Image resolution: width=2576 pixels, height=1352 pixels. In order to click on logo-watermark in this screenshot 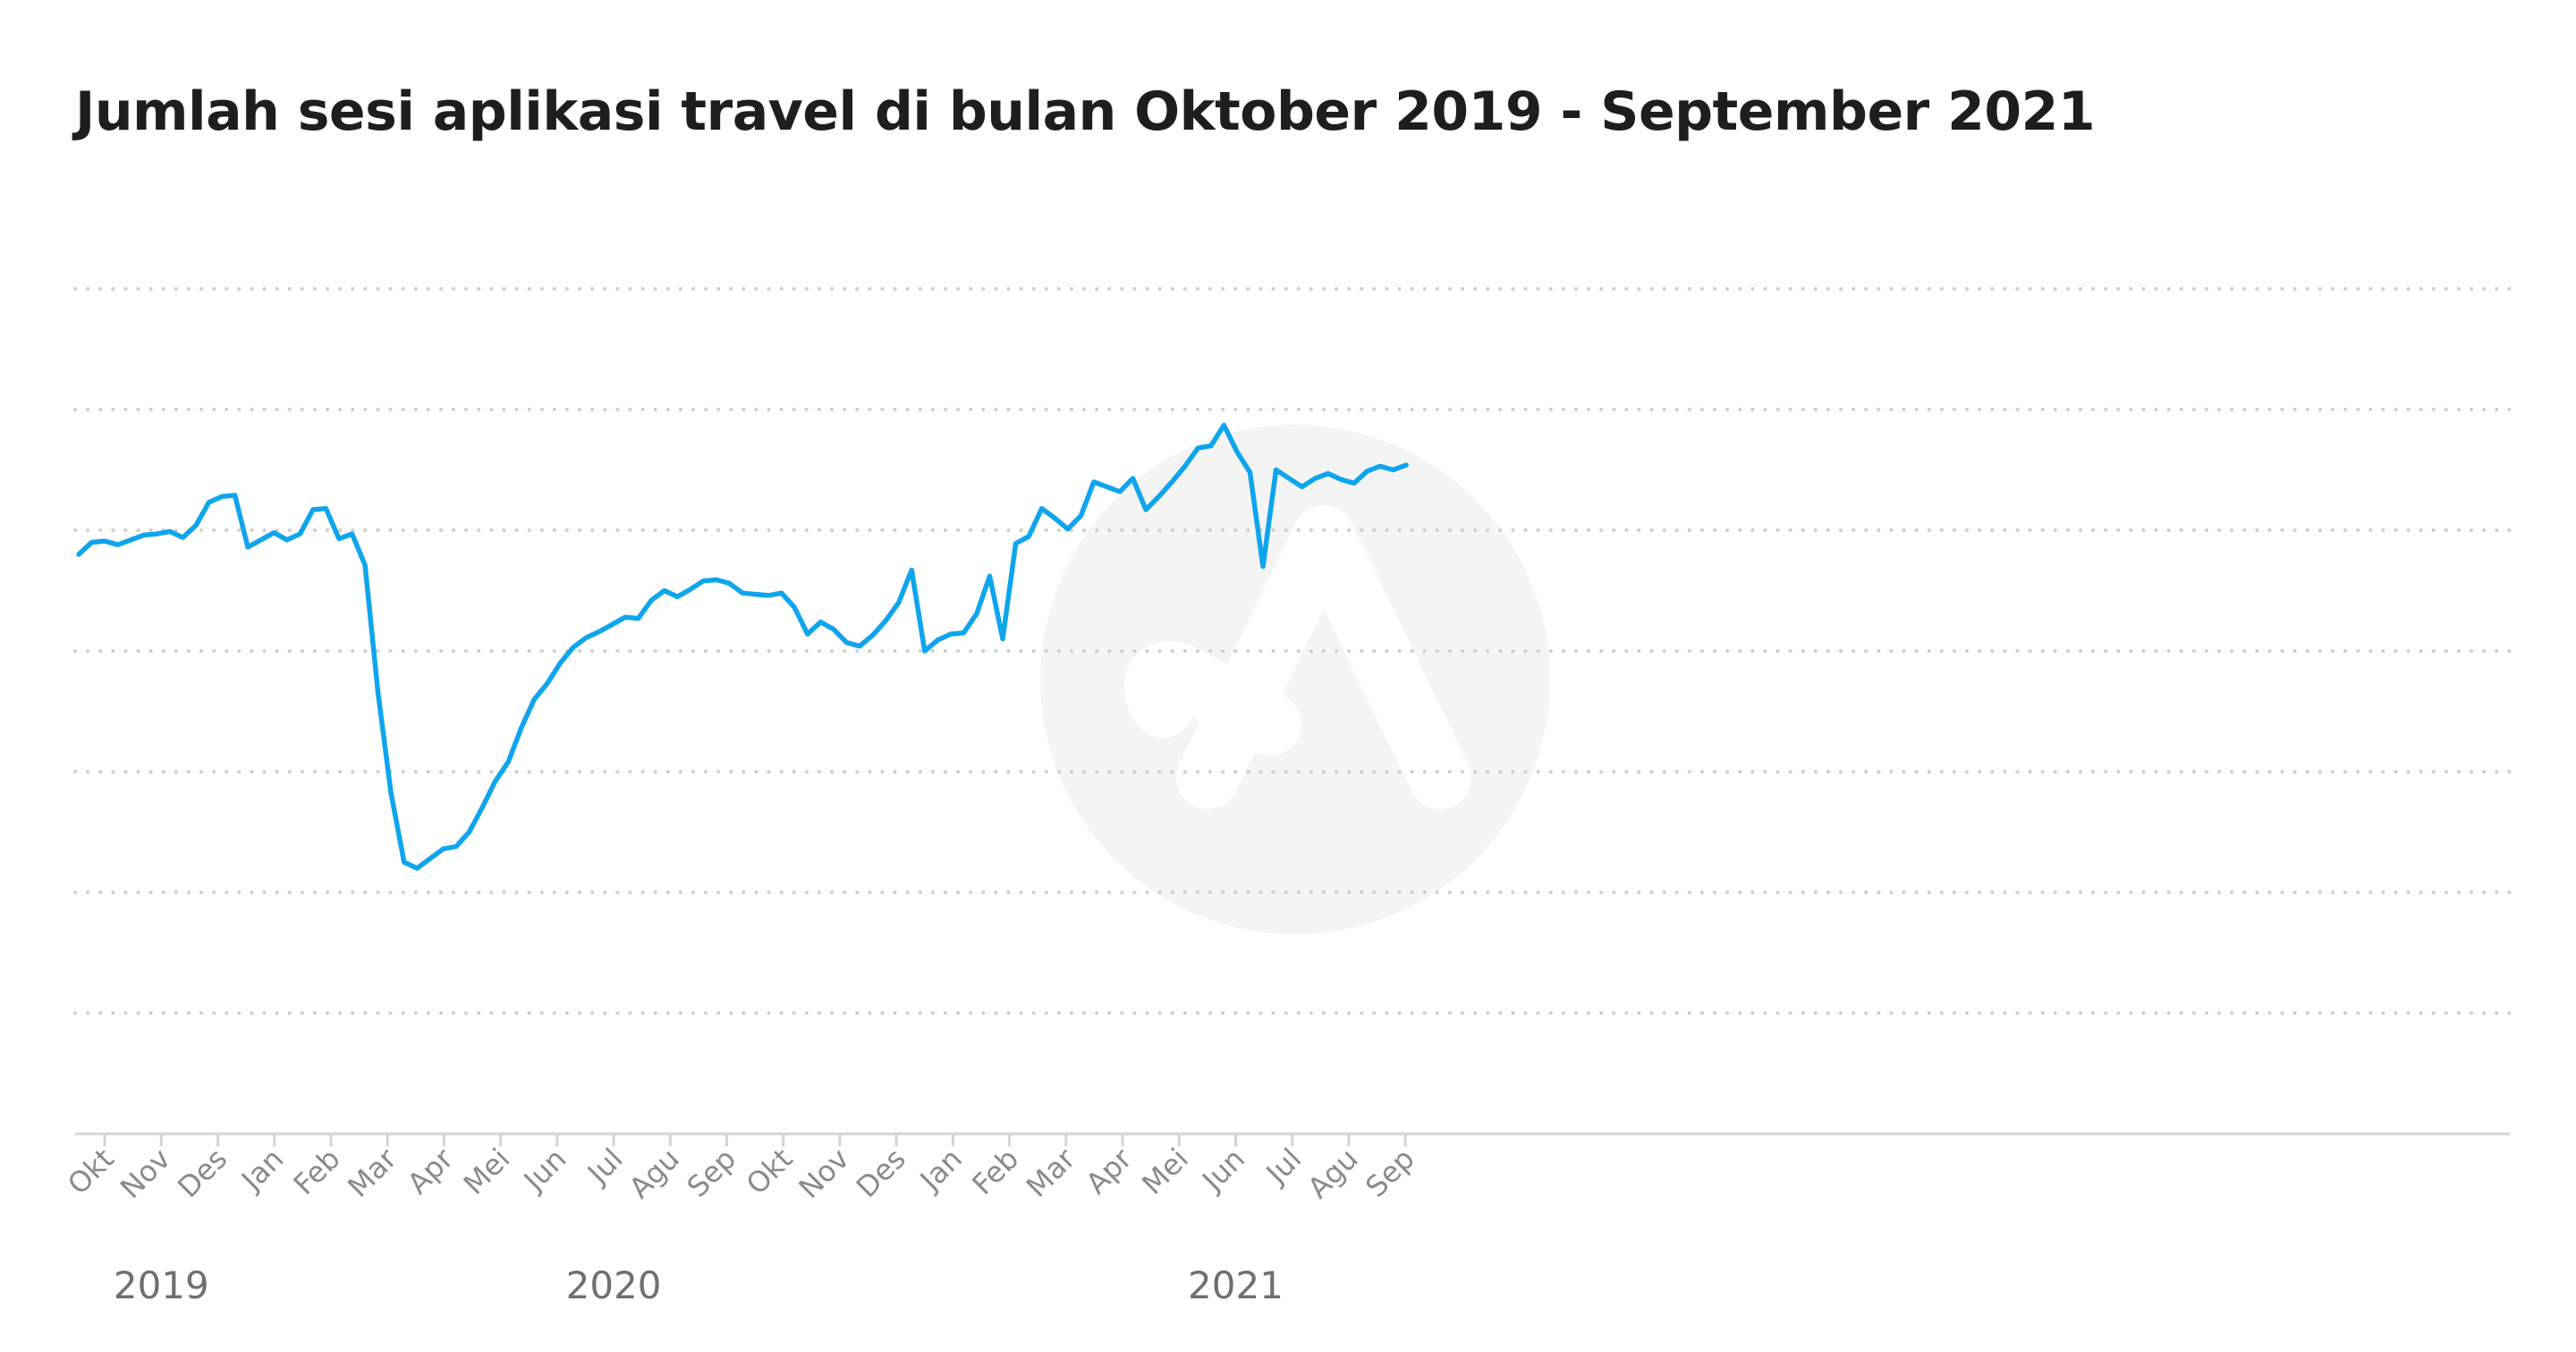, I will do `click(1295, 679)`.